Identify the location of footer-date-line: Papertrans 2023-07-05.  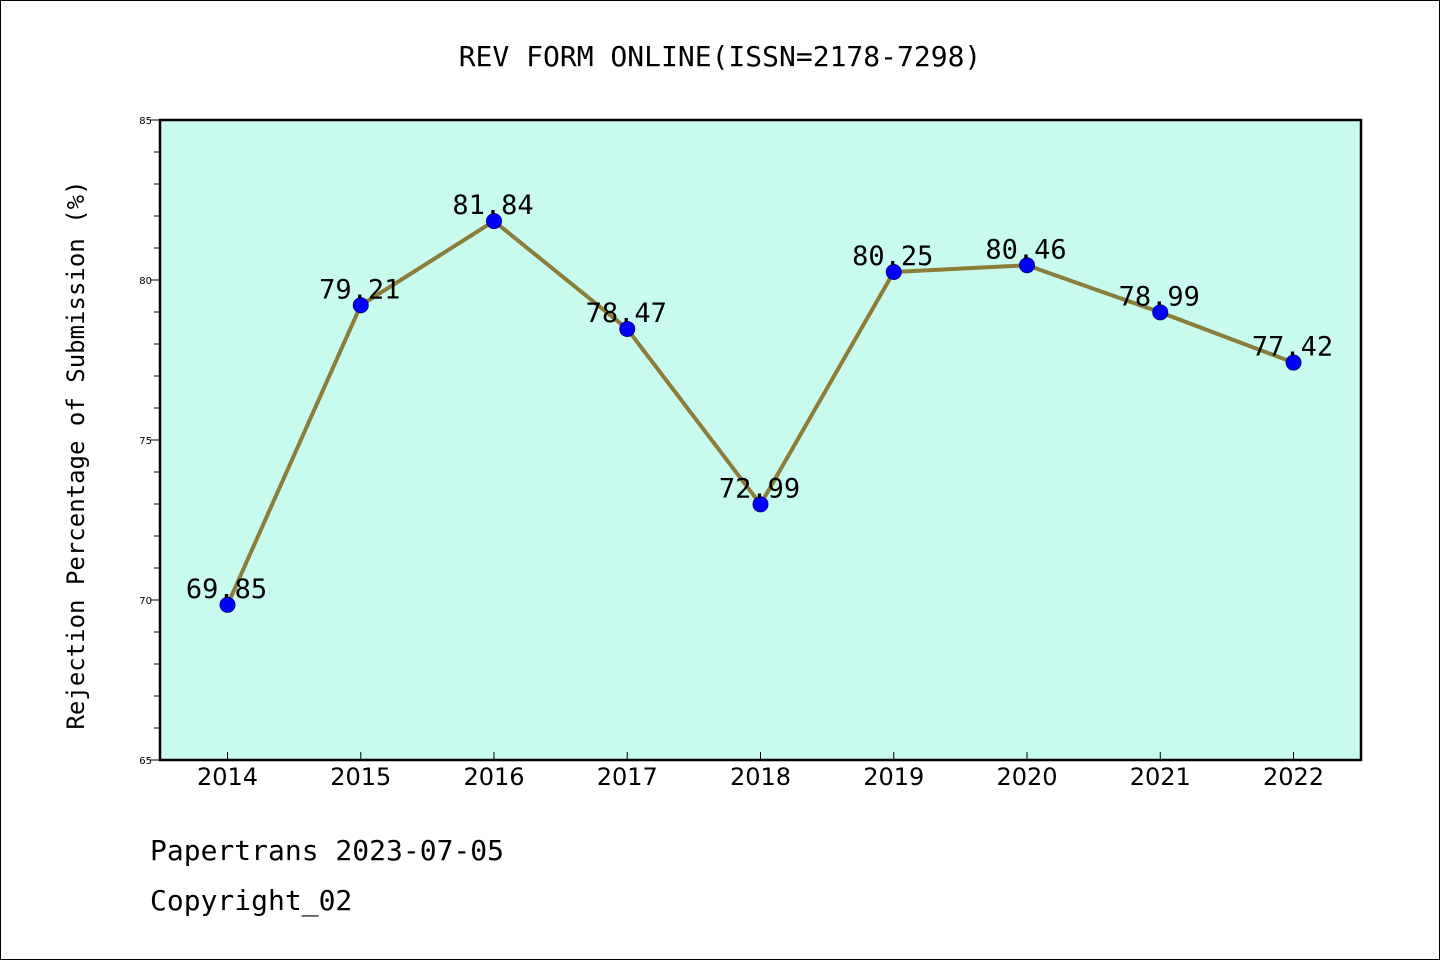
(327, 850).